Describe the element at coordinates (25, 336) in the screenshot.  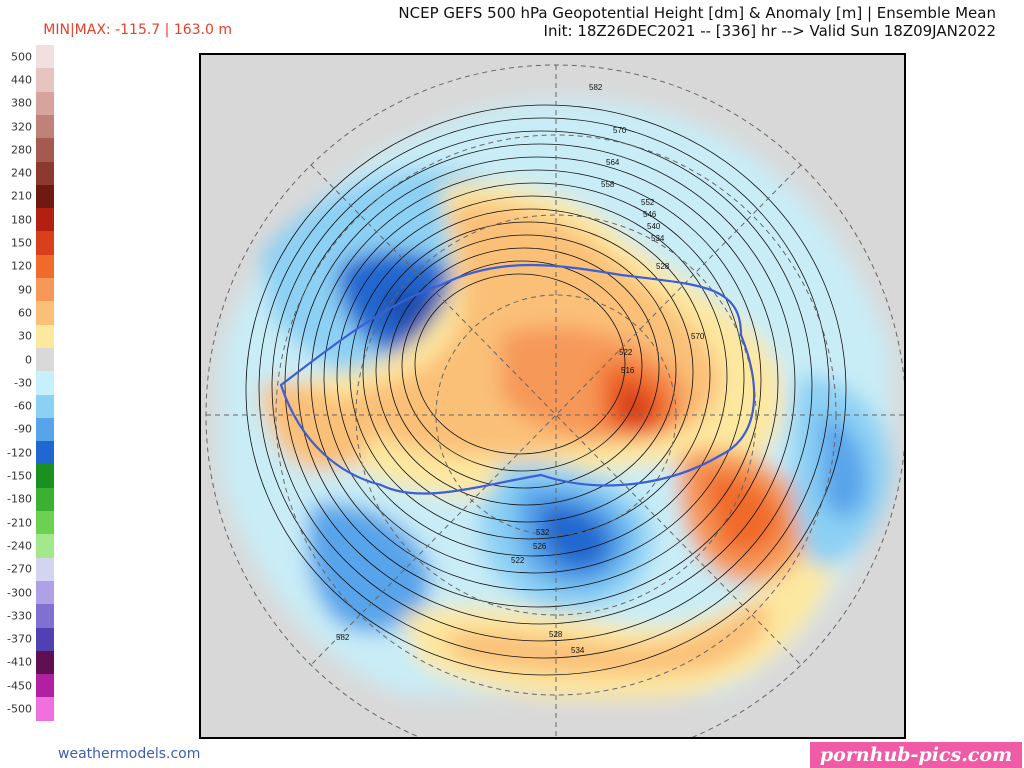
I see `legend-label: 30` at that location.